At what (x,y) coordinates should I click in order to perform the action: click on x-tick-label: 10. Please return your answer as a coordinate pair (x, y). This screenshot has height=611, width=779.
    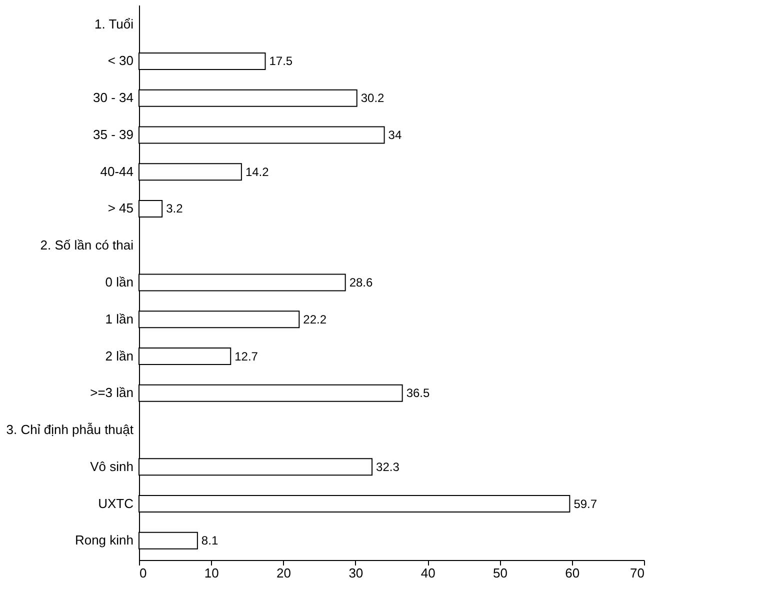
    Looking at the image, I should click on (211, 573).